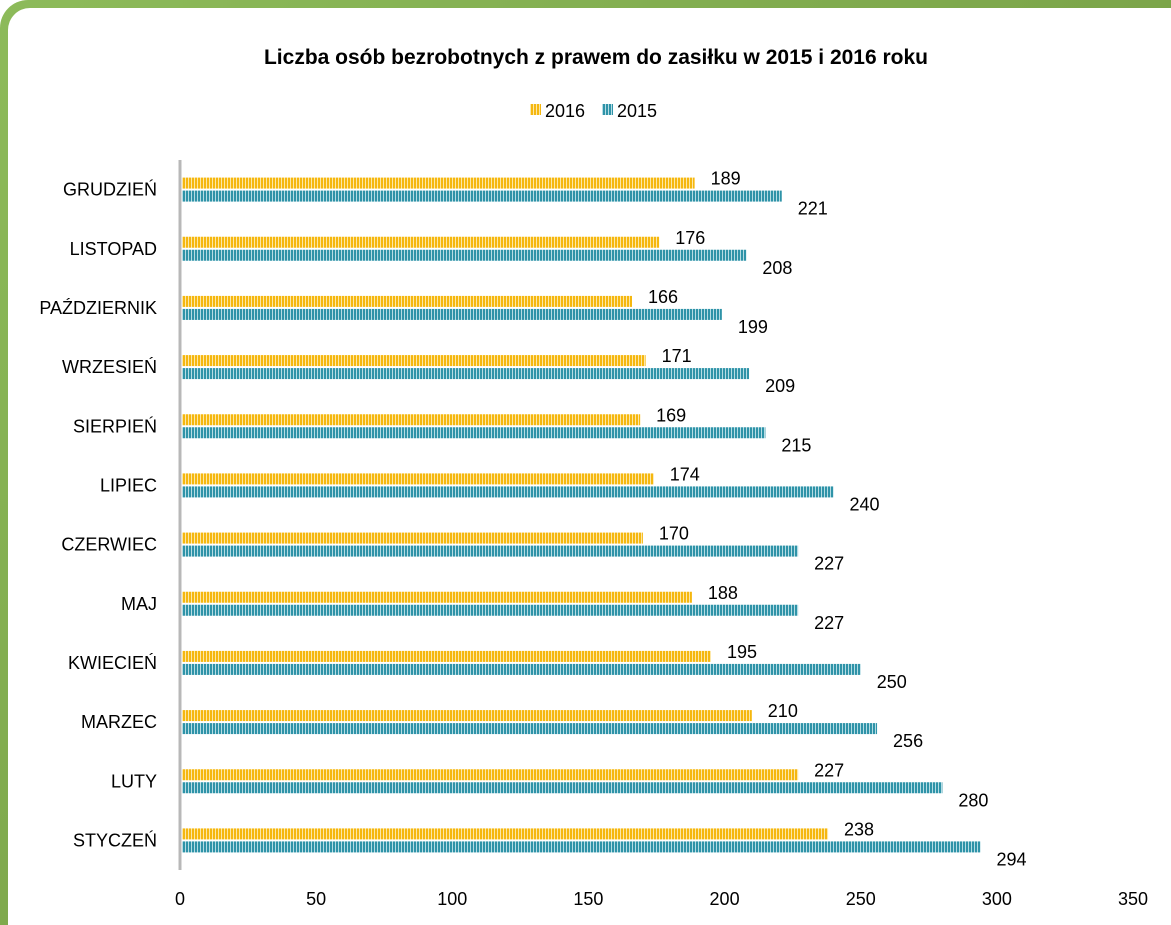 This screenshot has height=925, width=1171. I want to click on data-label-2015: 199, so click(753, 327).